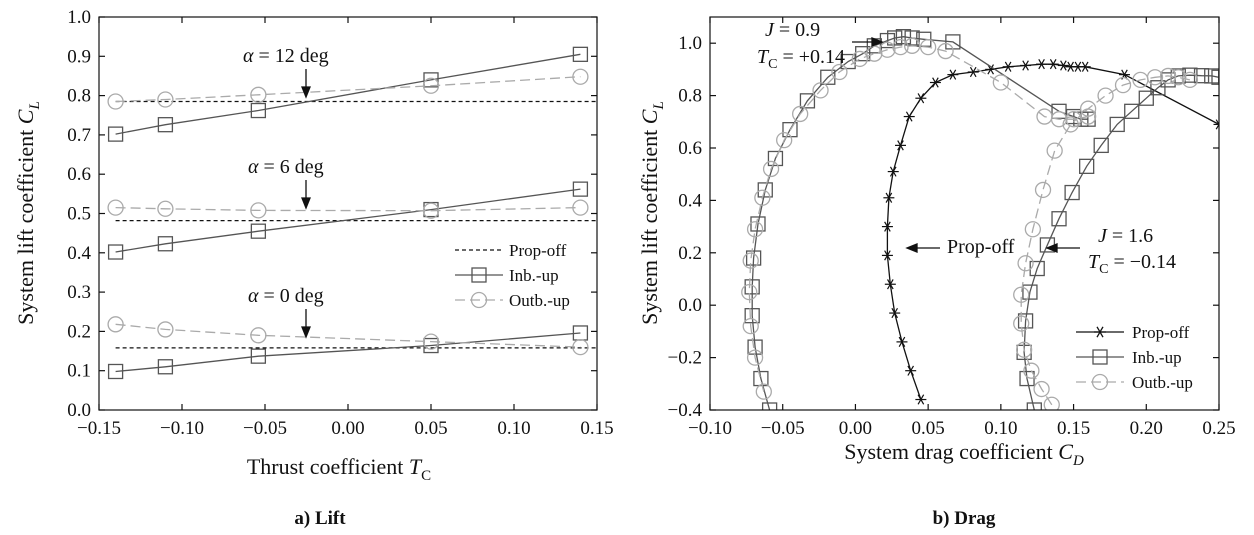 The image size is (1254, 535). I want to click on lift-x-tick-label: 0.15, so click(596, 428).